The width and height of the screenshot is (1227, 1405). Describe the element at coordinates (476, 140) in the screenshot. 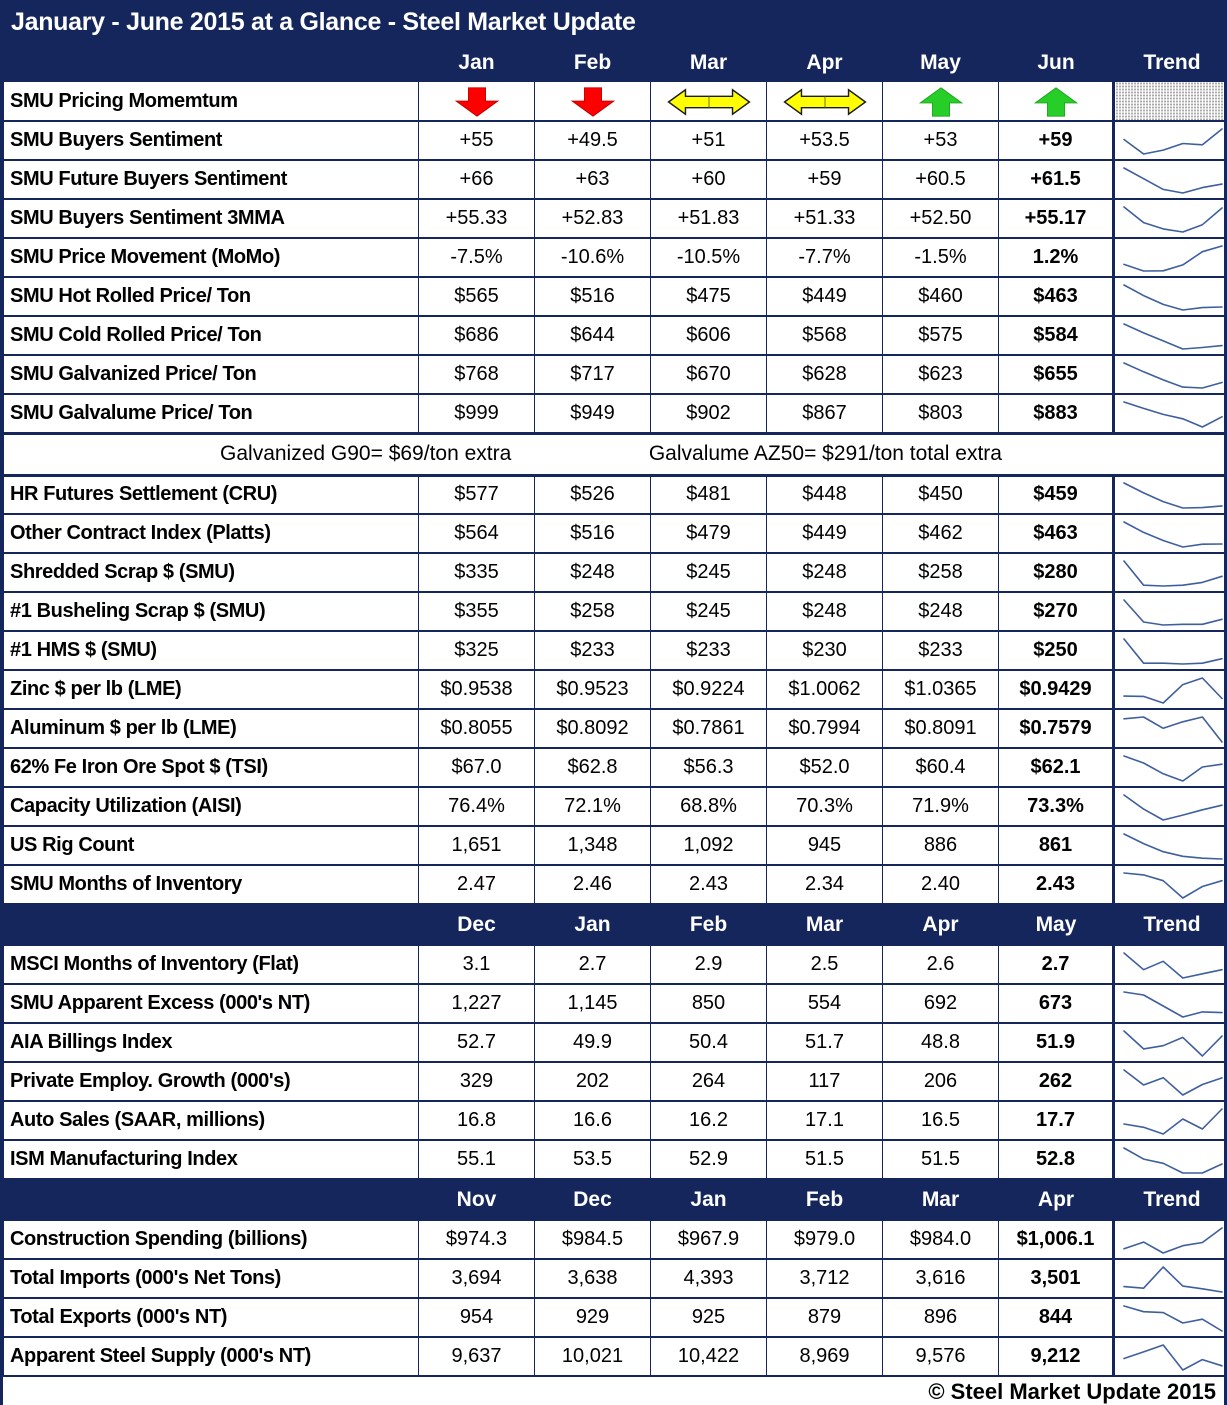

I see `value-cell: +55` at that location.